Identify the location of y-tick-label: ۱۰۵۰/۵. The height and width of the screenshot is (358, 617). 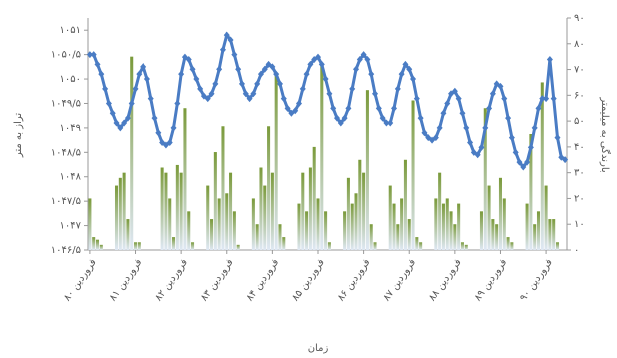
(66, 55).